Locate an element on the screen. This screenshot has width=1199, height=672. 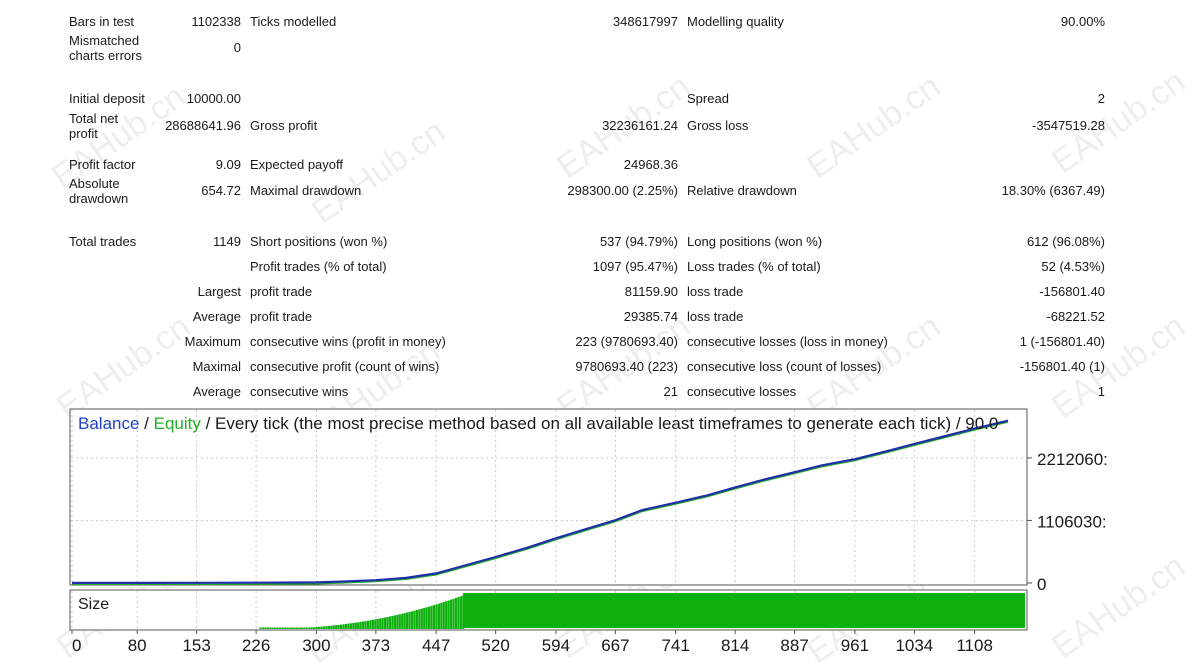
x-tick-label: 153 is located at coordinates (196, 645).